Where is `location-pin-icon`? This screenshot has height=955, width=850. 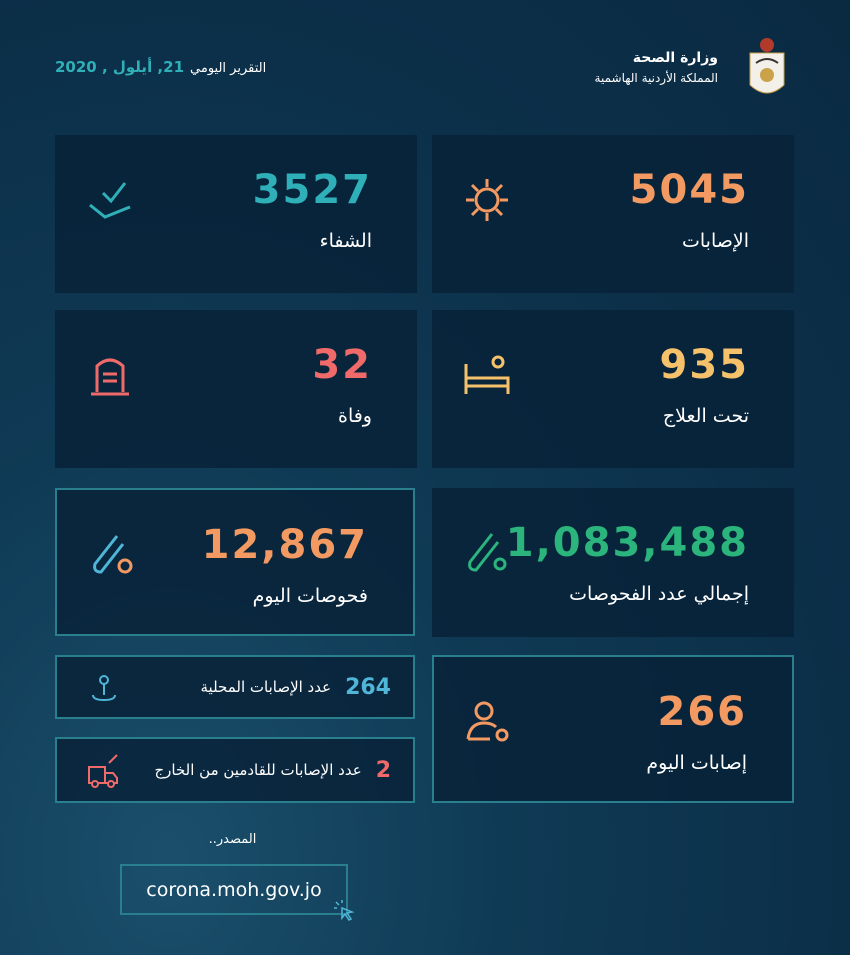 location-pin-icon is located at coordinates (104, 688).